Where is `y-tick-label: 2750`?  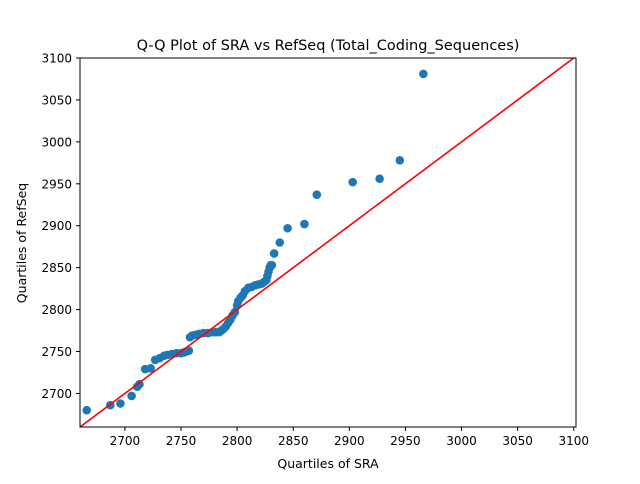
y-tick-label: 2750 is located at coordinates (56, 352).